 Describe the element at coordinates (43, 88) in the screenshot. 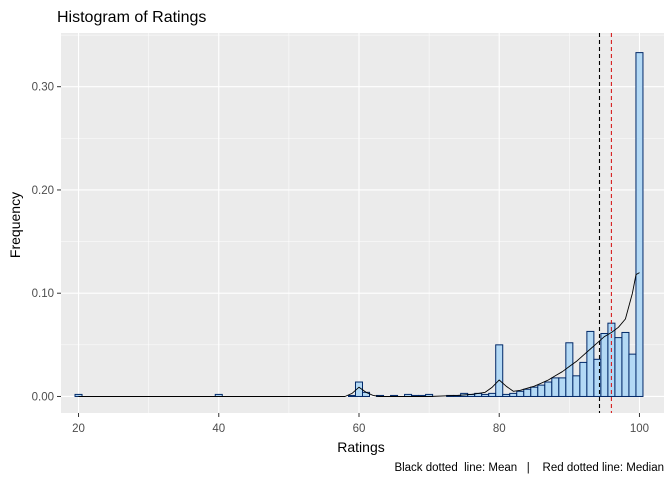

I see `y-tick-label: 0.30` at that location.